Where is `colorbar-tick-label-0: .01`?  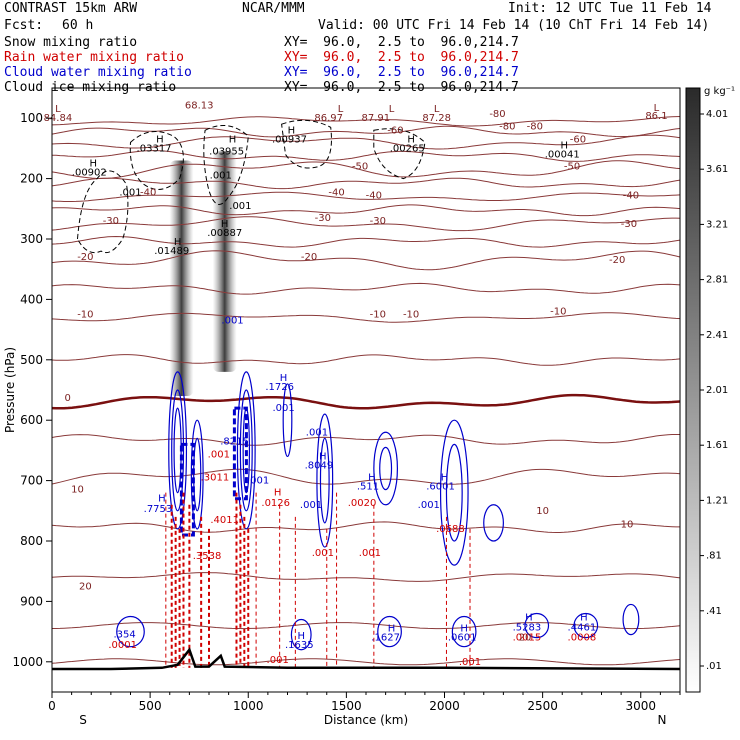
colorbar-tick-label-0: .01 is located at coordinates (714, 666).